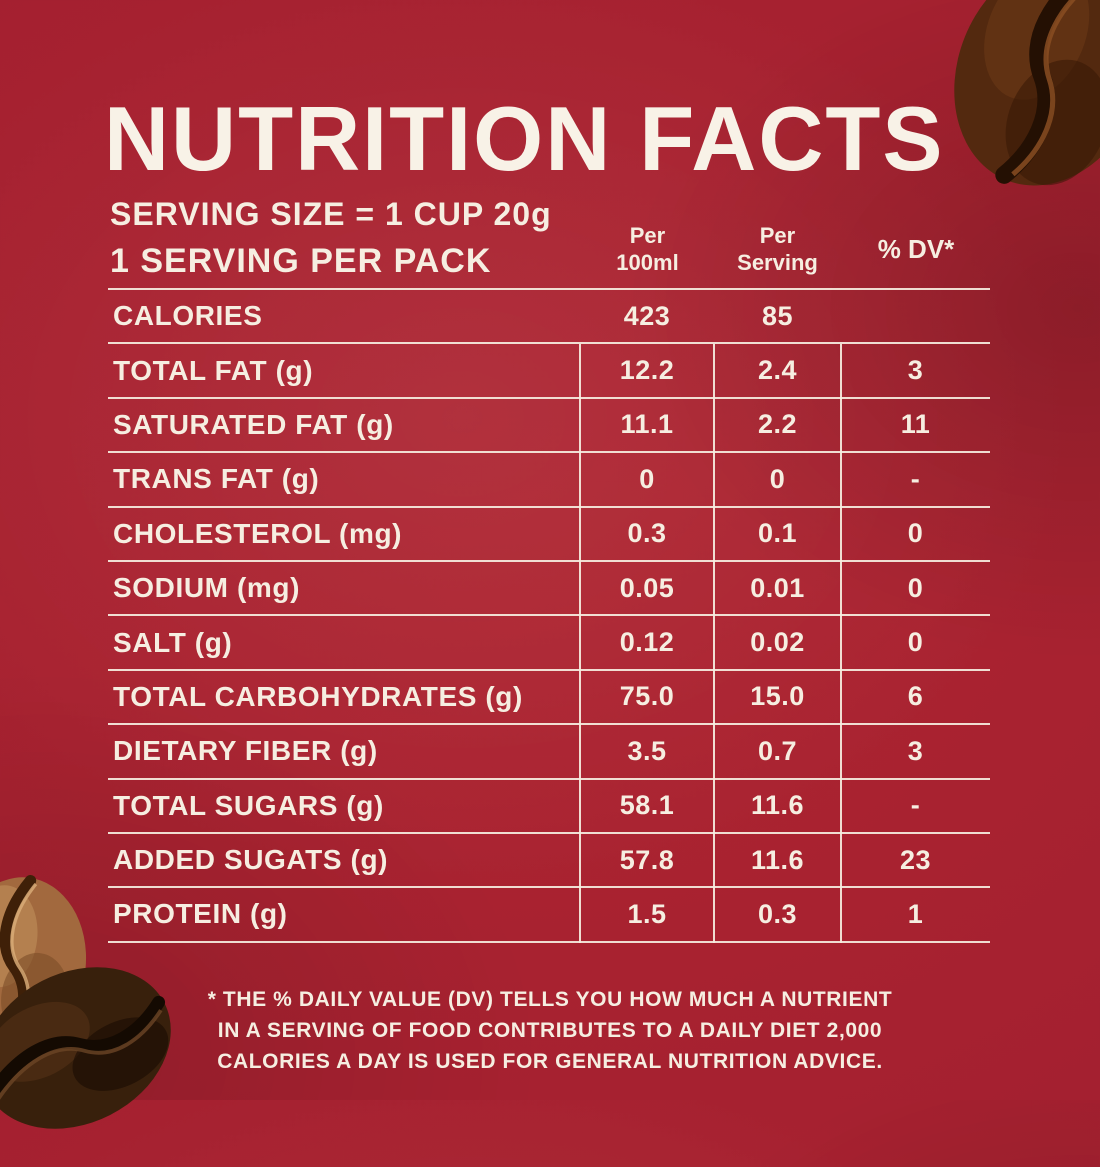 This screenshot has width=1100, height=1167. What do you see at coordinates (549, 426) in the screenshot?
I see `table-row-saturated-fat: SATURATED FAT (g) 11.1 2.2 11` at bounding box center [549, 426].